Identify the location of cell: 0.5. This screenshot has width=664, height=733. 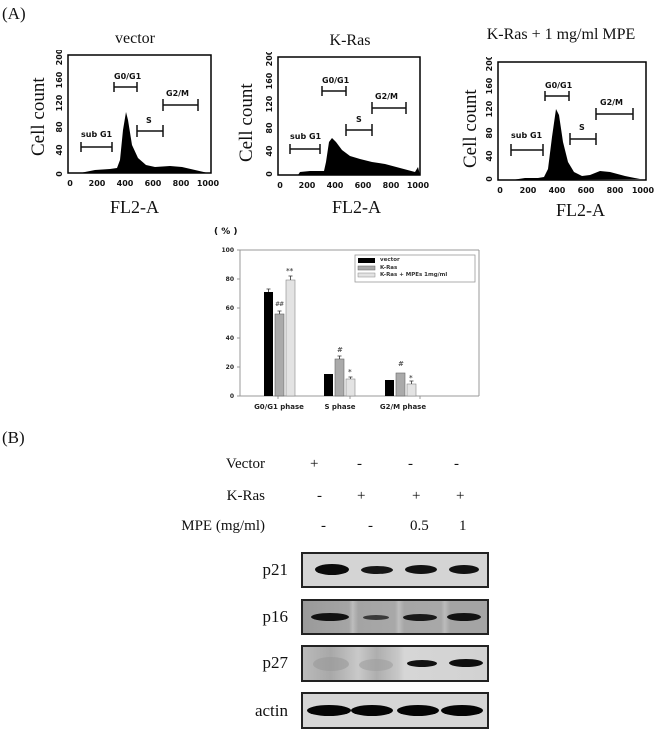
(419, 526).